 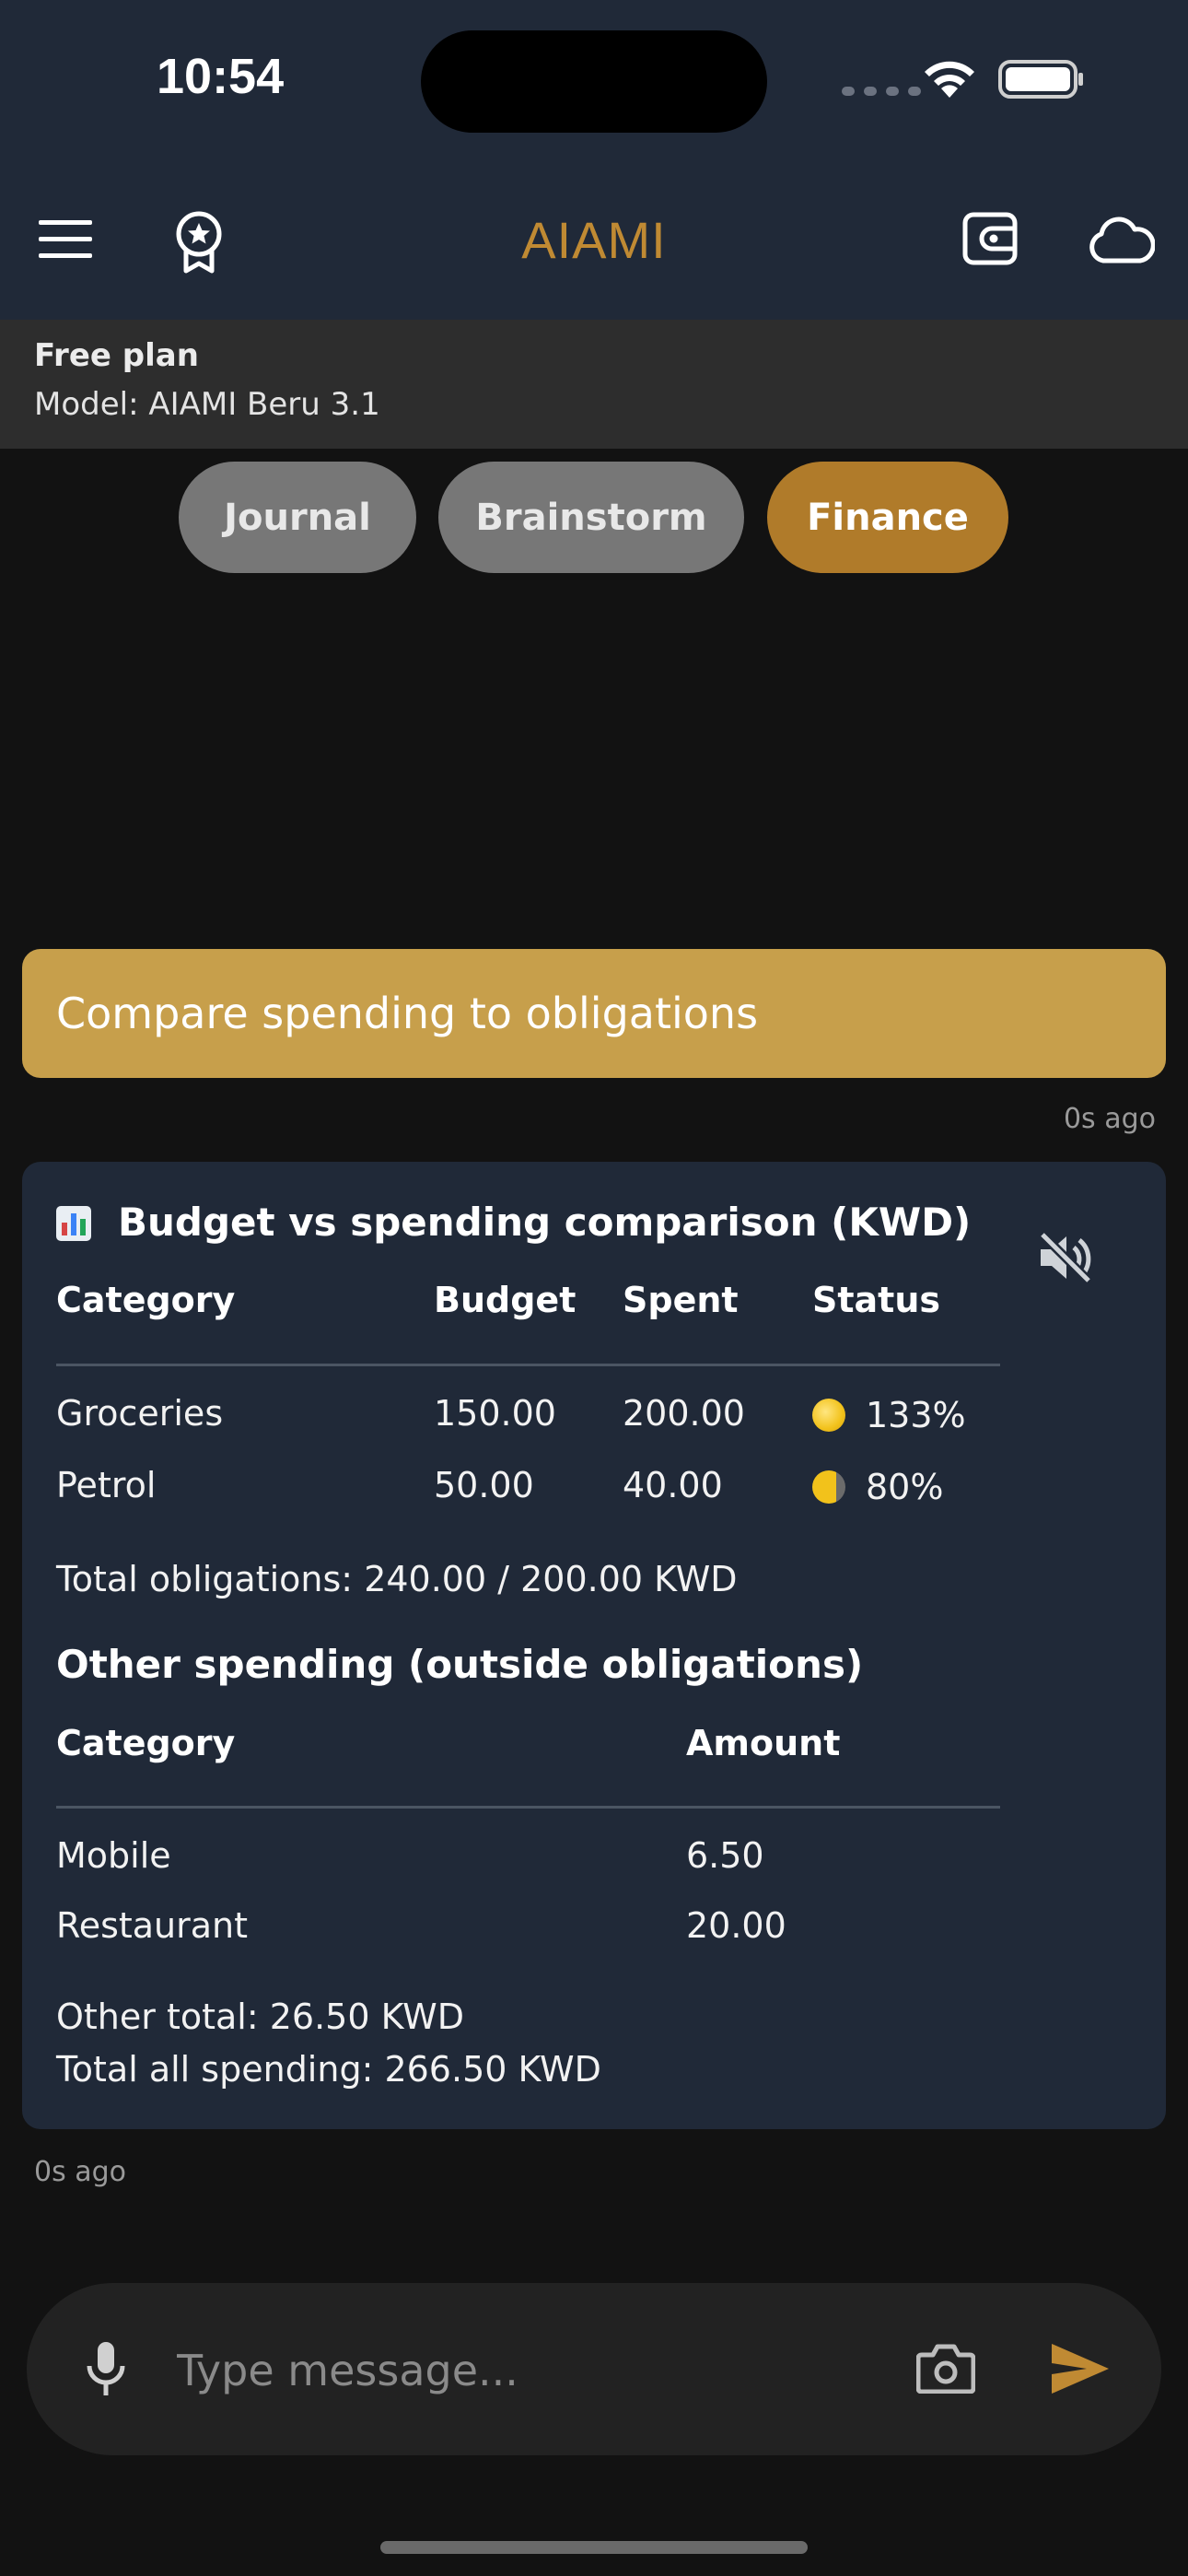 What do you see at coordinates (527, 2370) in the screenshot?
I see `message-input` at bounding box center [527, 2370].